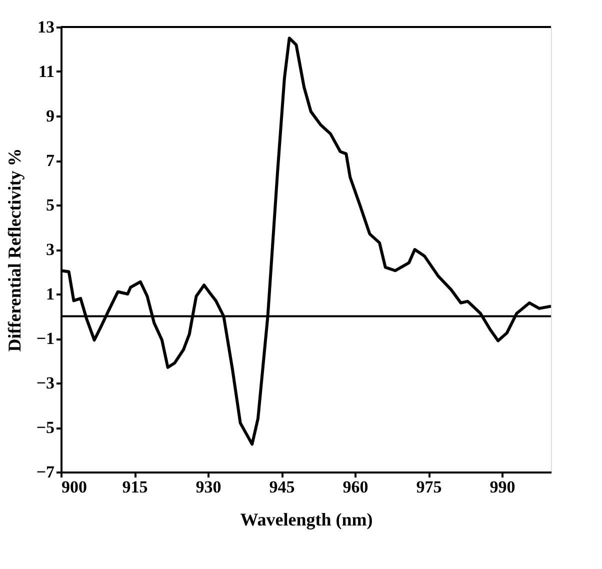 This screenshot has width=602, height=569. Describe the element at coordinates (50, 205) in the screenshot. I see `y-tick-label: 5` at that location.